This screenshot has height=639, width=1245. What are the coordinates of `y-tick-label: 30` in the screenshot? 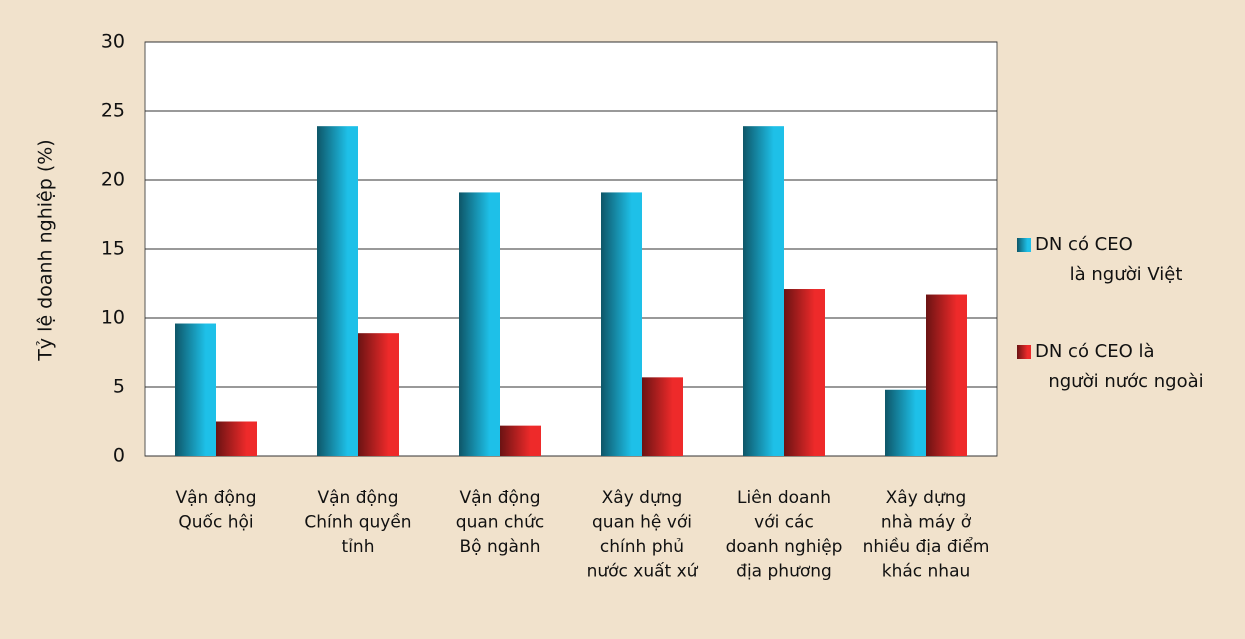 It's located at (113, 42).